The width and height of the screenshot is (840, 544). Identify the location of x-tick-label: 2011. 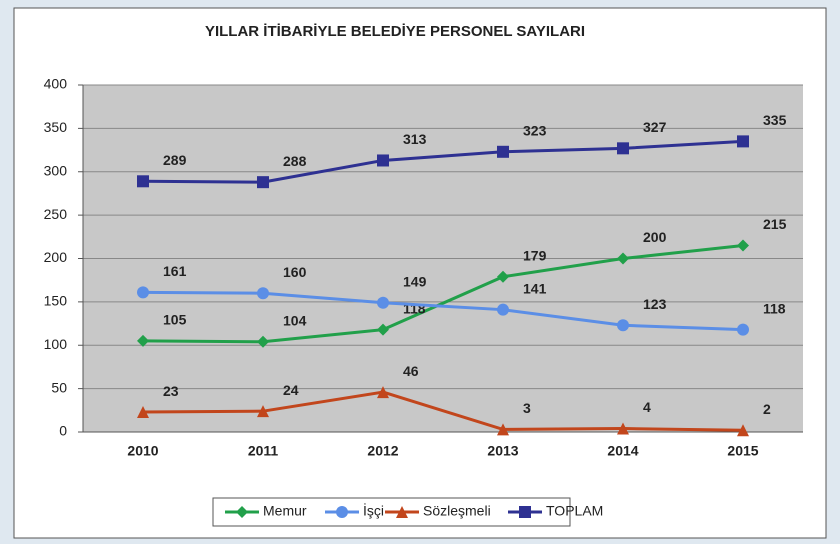
(263, 451).